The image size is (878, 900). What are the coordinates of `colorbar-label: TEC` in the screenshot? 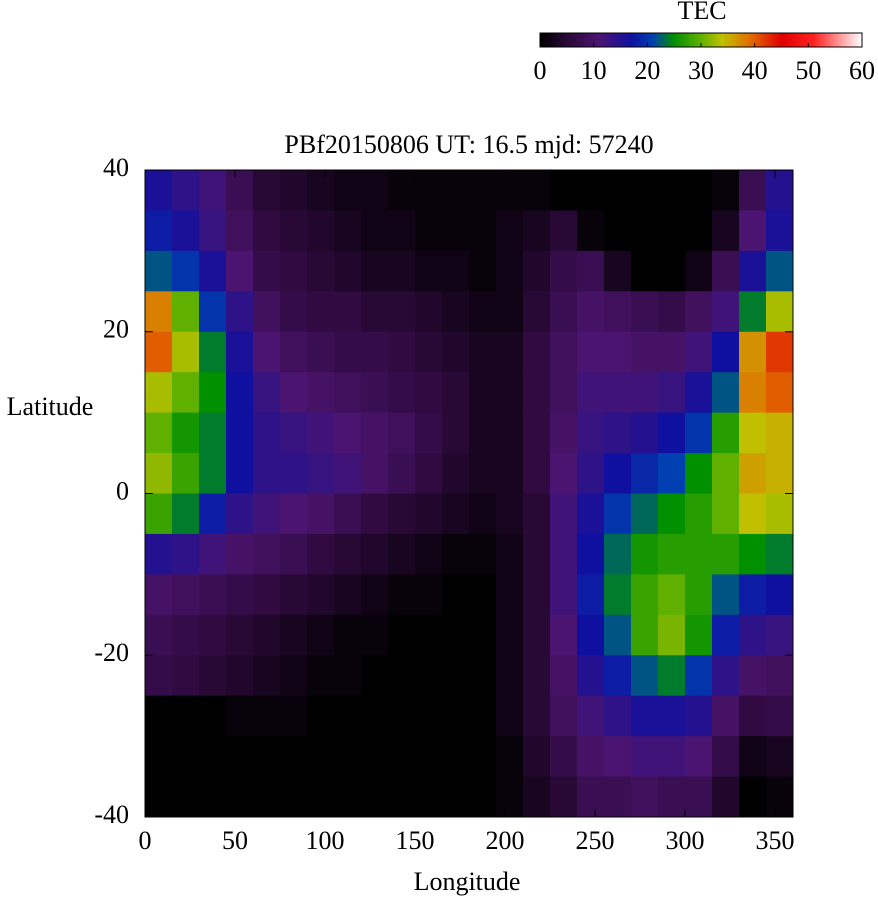 It's located at (701, 12).